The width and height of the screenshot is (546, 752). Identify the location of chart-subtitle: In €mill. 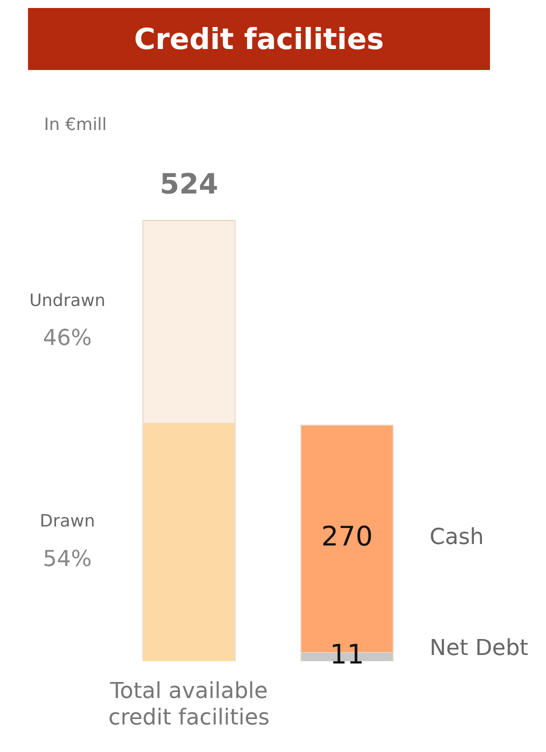
(75, 125).